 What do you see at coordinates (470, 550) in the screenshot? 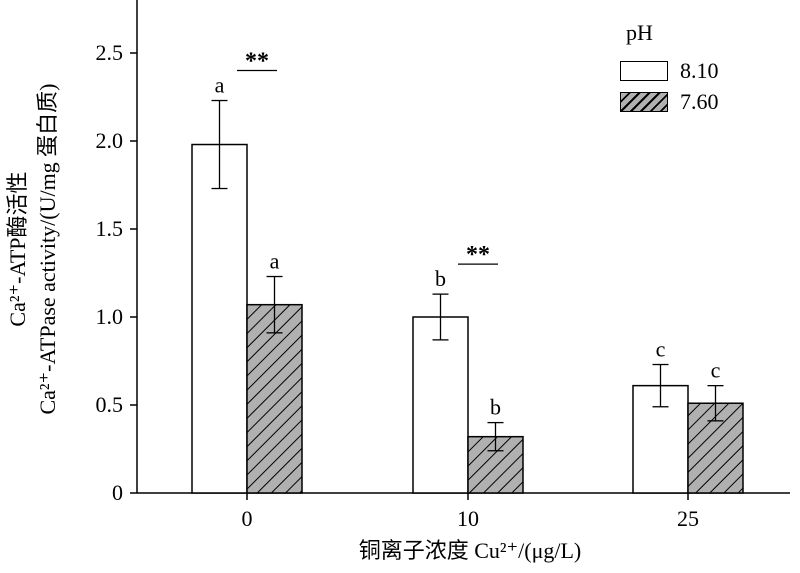
I see `x-axis-label: 铜离子浓度 Cu²⁺/(μg/L)` at bounding box center [470, 550].